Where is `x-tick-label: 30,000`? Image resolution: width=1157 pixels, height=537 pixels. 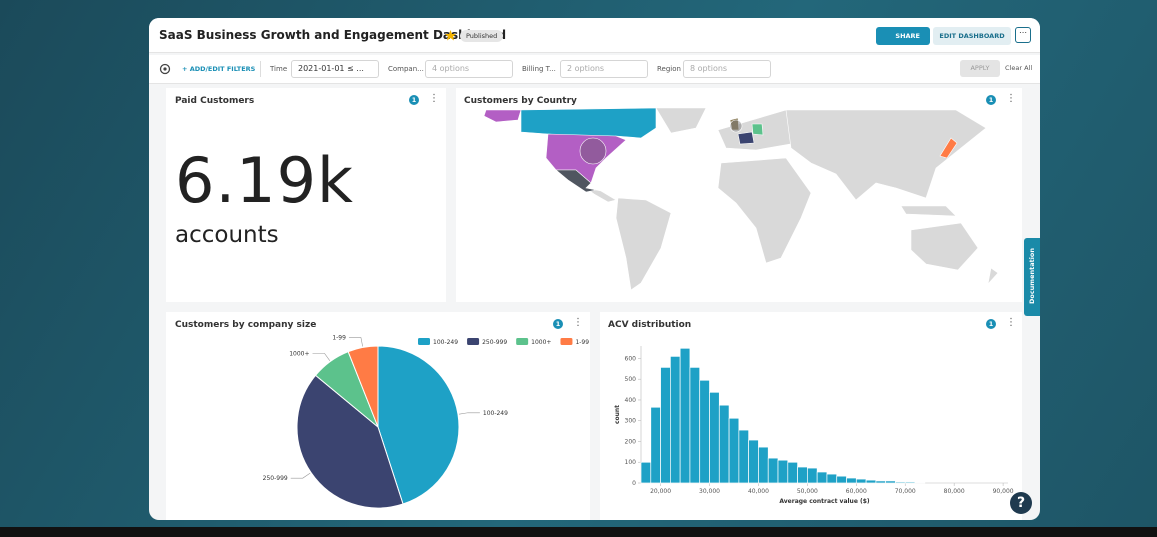 x-tick-label: 30,000 is located at coordinates (709, 491).